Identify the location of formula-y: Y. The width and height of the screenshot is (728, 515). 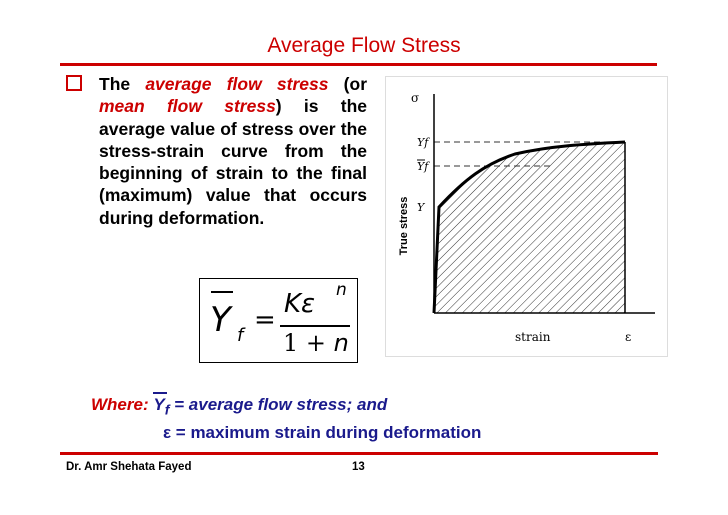
(220, 320).